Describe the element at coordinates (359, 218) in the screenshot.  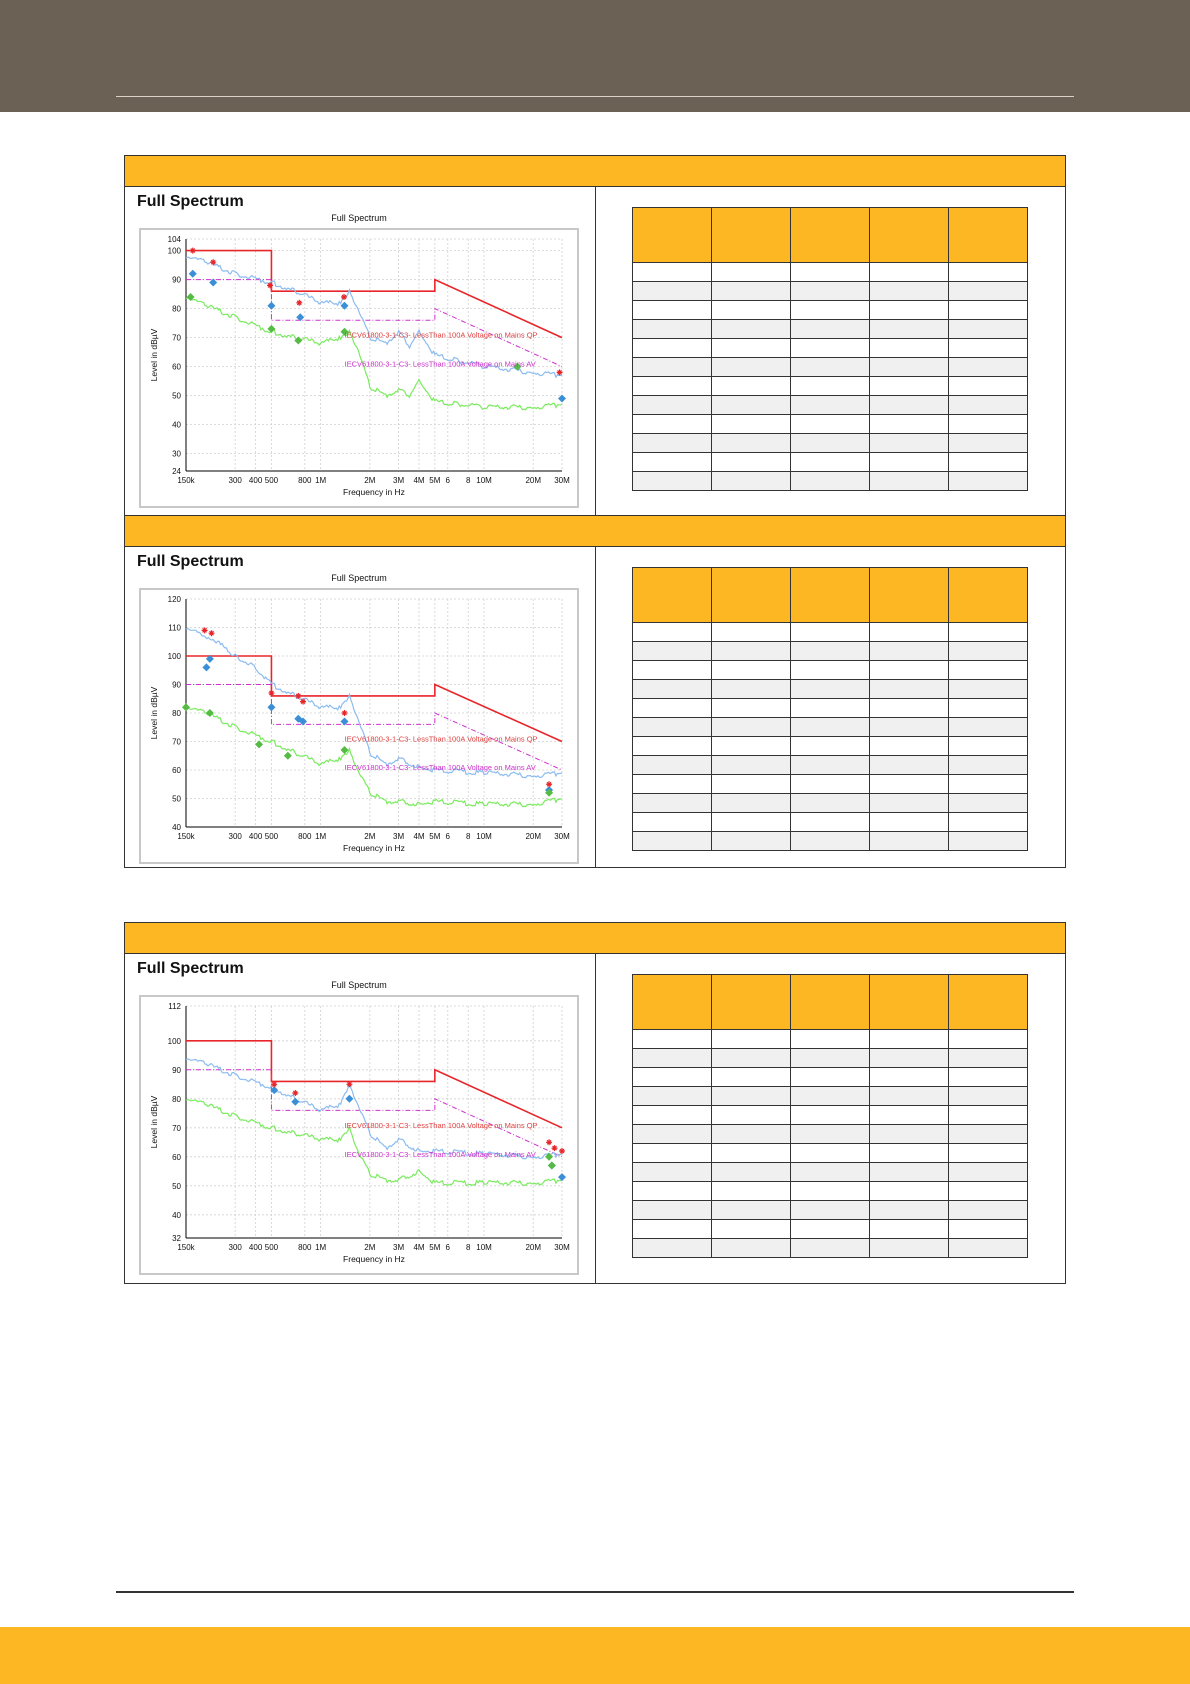
I see `chart-title: Full Spectrum` at that location.